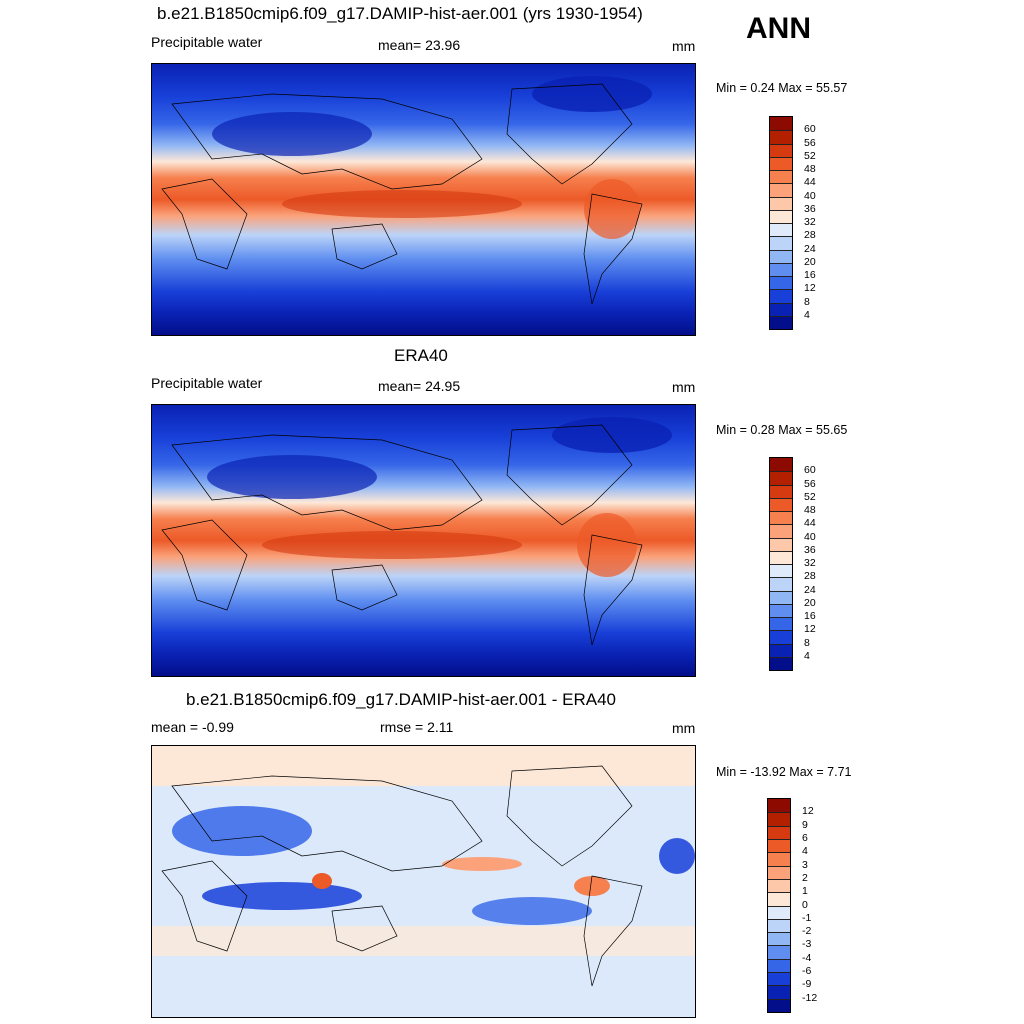  I want to click on colorbar-tick-label: 0, so click(805, 904).